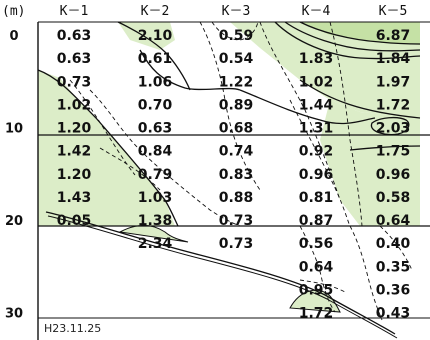  I want to click on value-label-r11-c5: 0.36, so click(393, 290).